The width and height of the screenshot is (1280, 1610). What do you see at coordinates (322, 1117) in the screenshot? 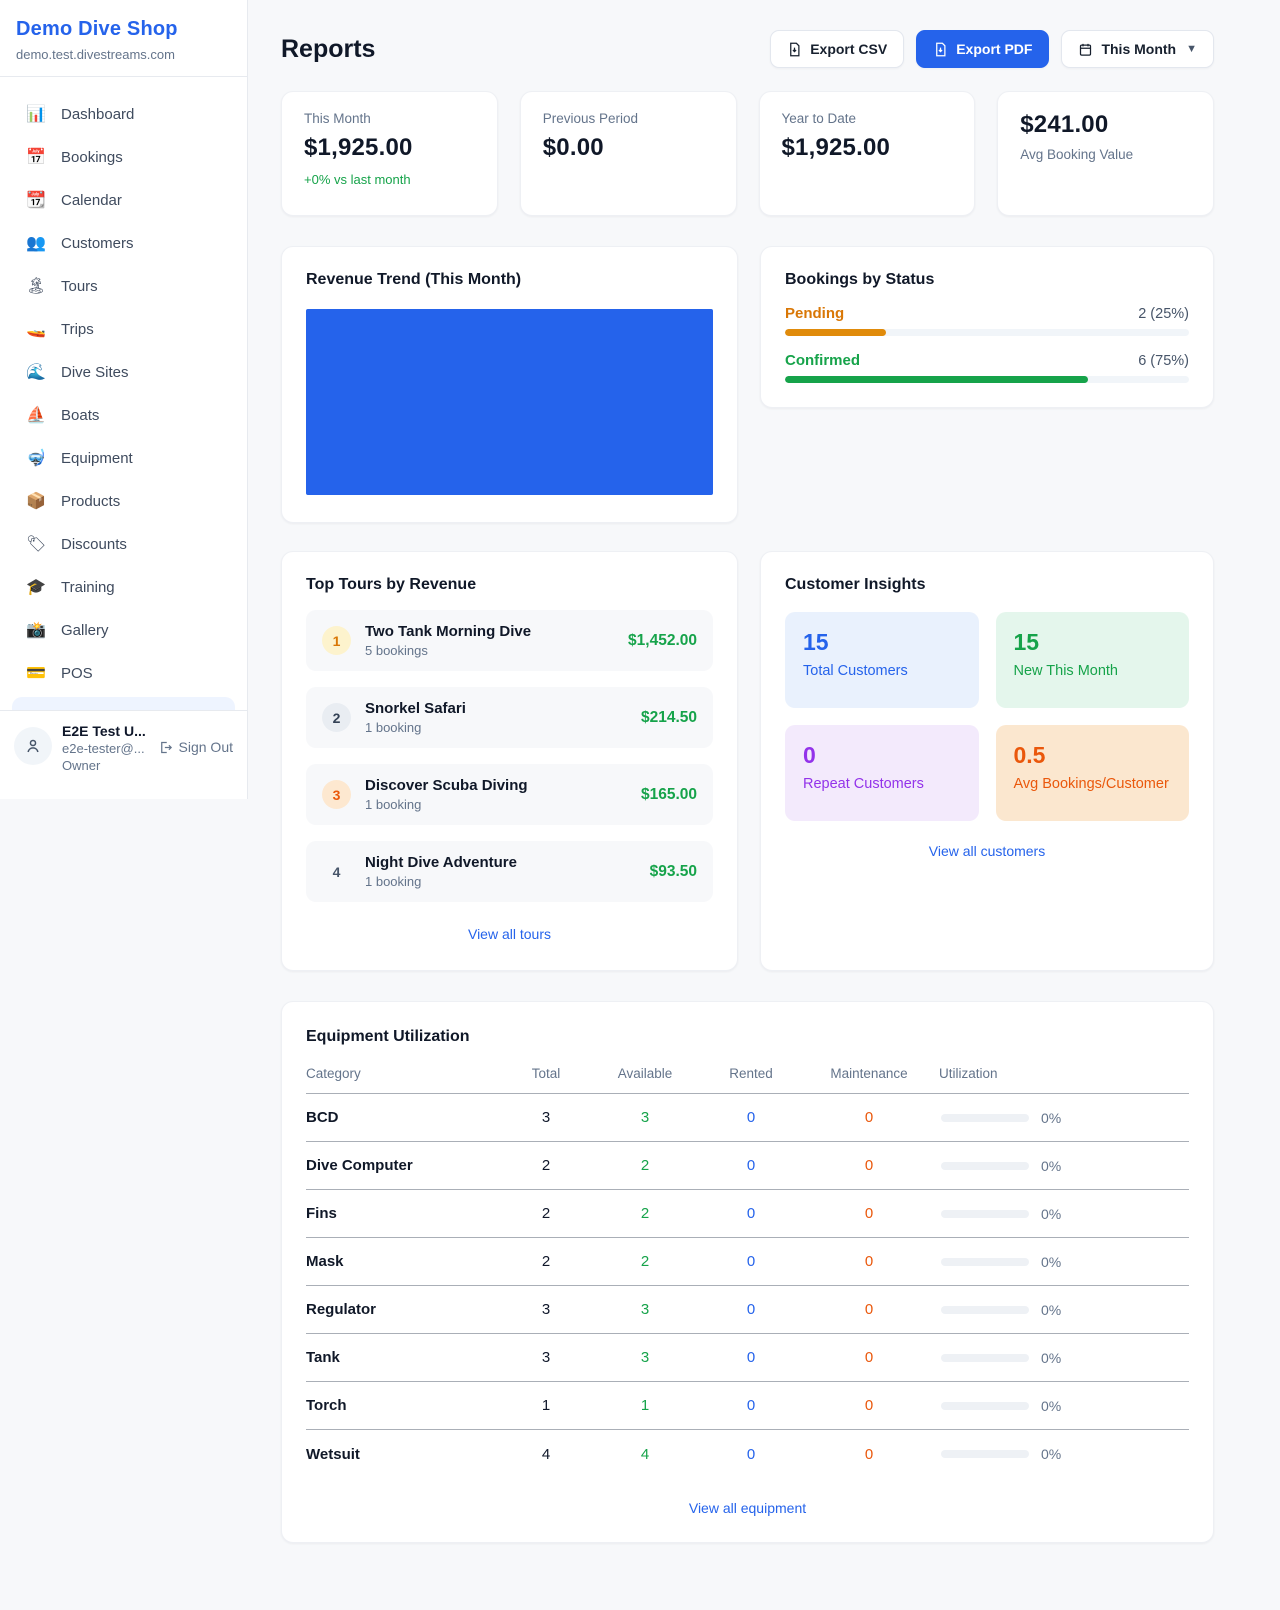
I see `cell-category: BCD` at bounding box center [322, 1117].